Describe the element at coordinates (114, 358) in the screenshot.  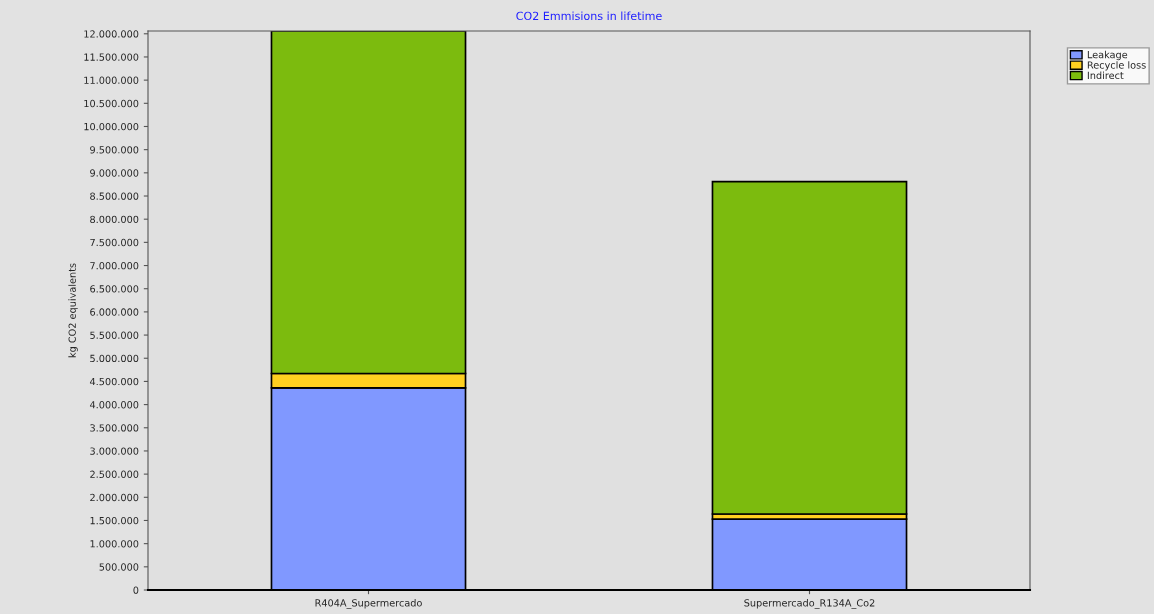
I see `y-tick-label: 5.000.000` at that location.